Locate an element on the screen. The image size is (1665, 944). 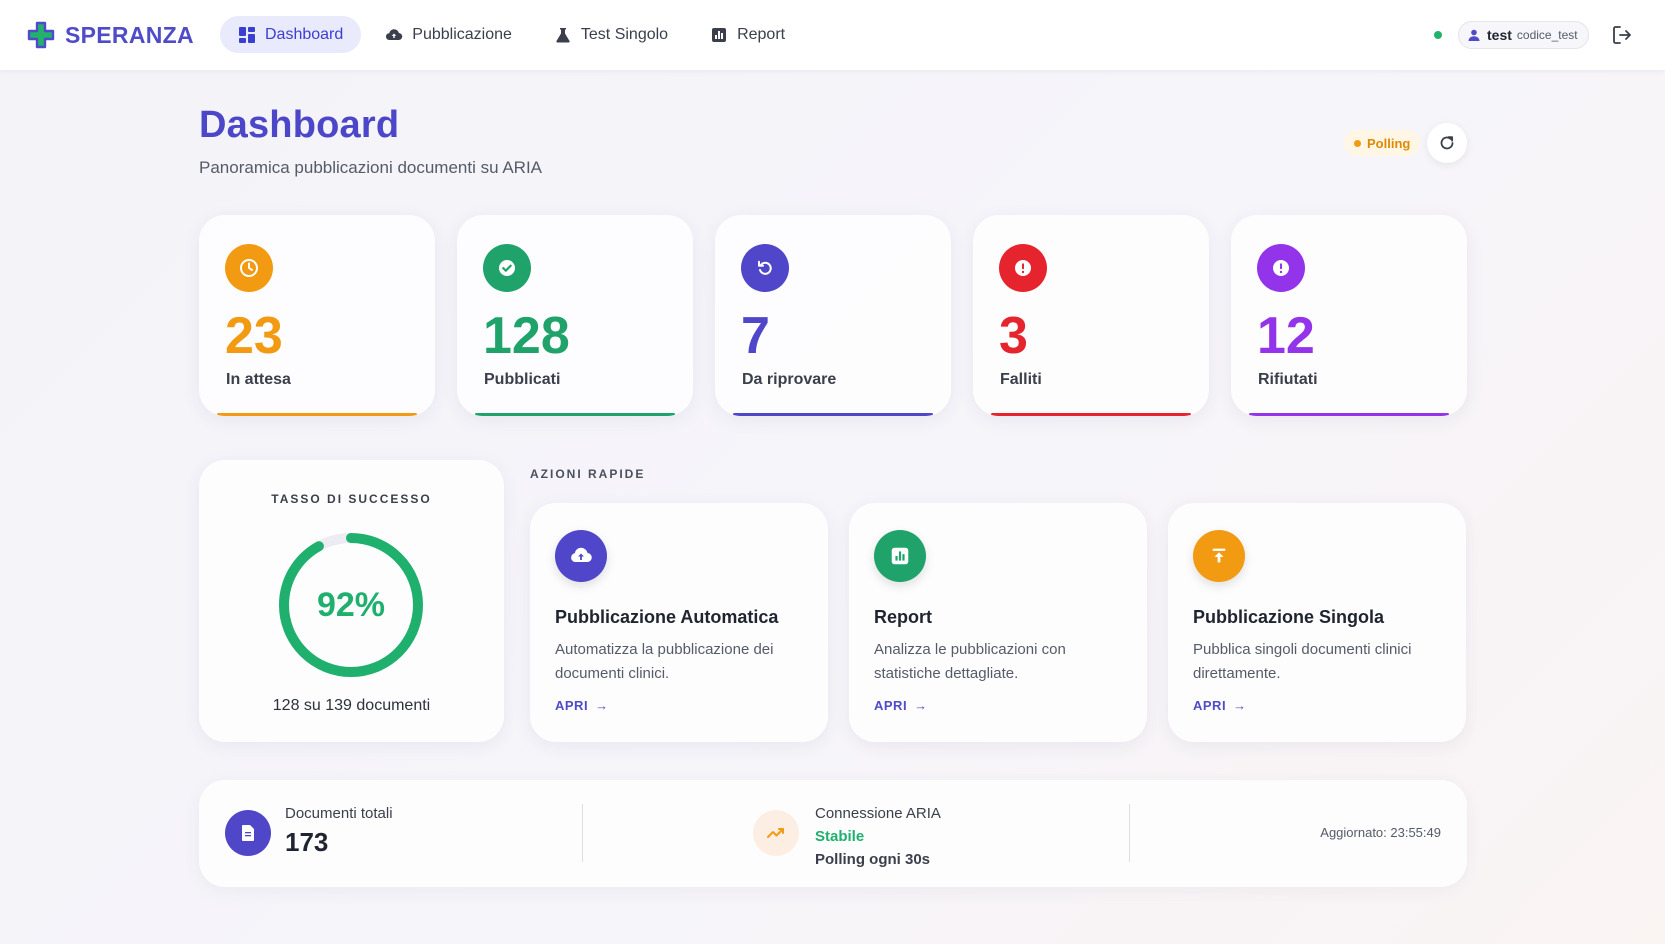
total-documents-label: Documenti totali is located at coordinates (339, 813).